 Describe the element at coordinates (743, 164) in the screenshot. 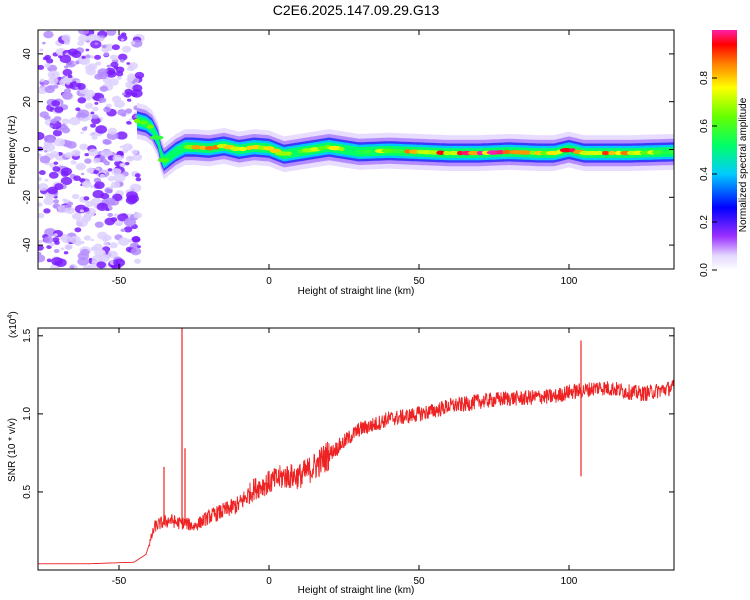

I see `colorbar-label: Normalized spectral amplitude` at that location.